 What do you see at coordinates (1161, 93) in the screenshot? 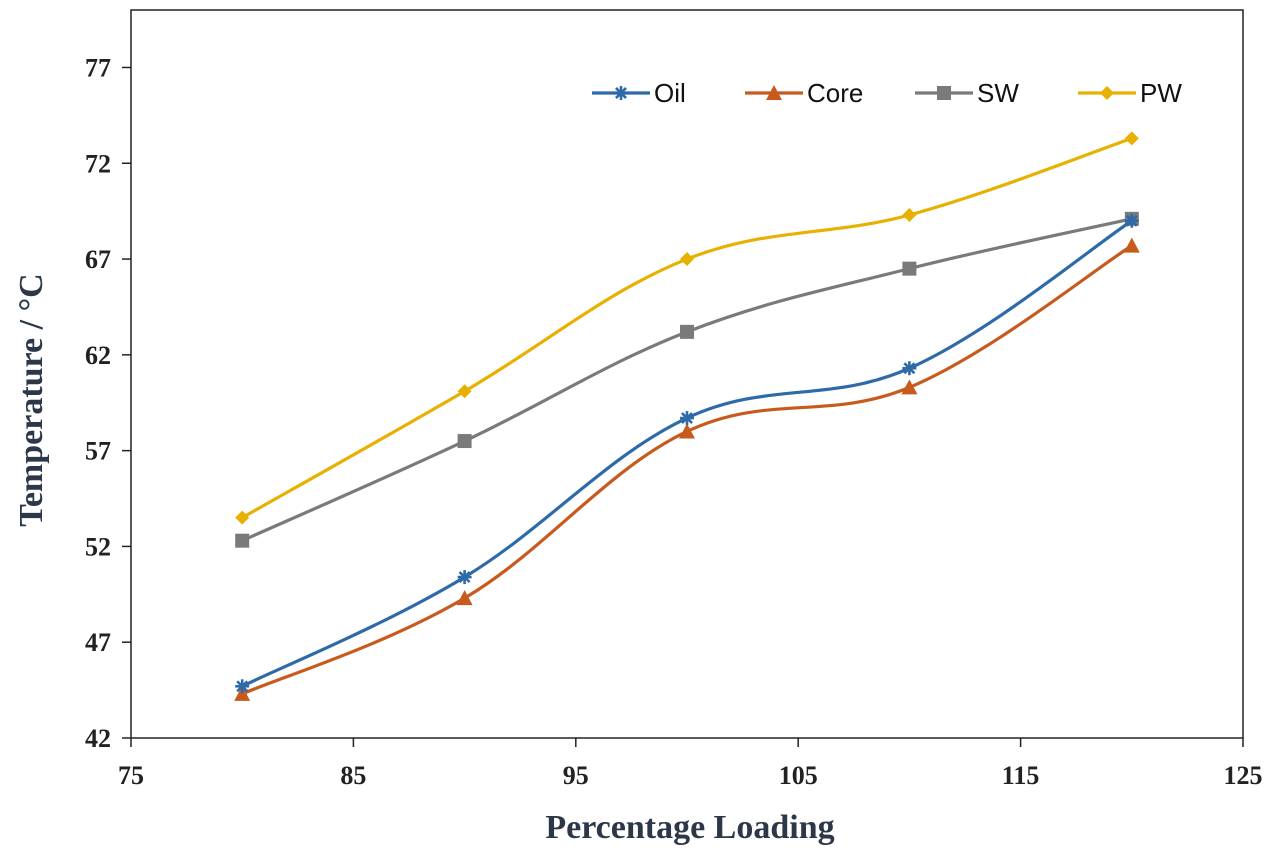
I see `legend-label-pw: PW` at bounding box center [1161, 93].